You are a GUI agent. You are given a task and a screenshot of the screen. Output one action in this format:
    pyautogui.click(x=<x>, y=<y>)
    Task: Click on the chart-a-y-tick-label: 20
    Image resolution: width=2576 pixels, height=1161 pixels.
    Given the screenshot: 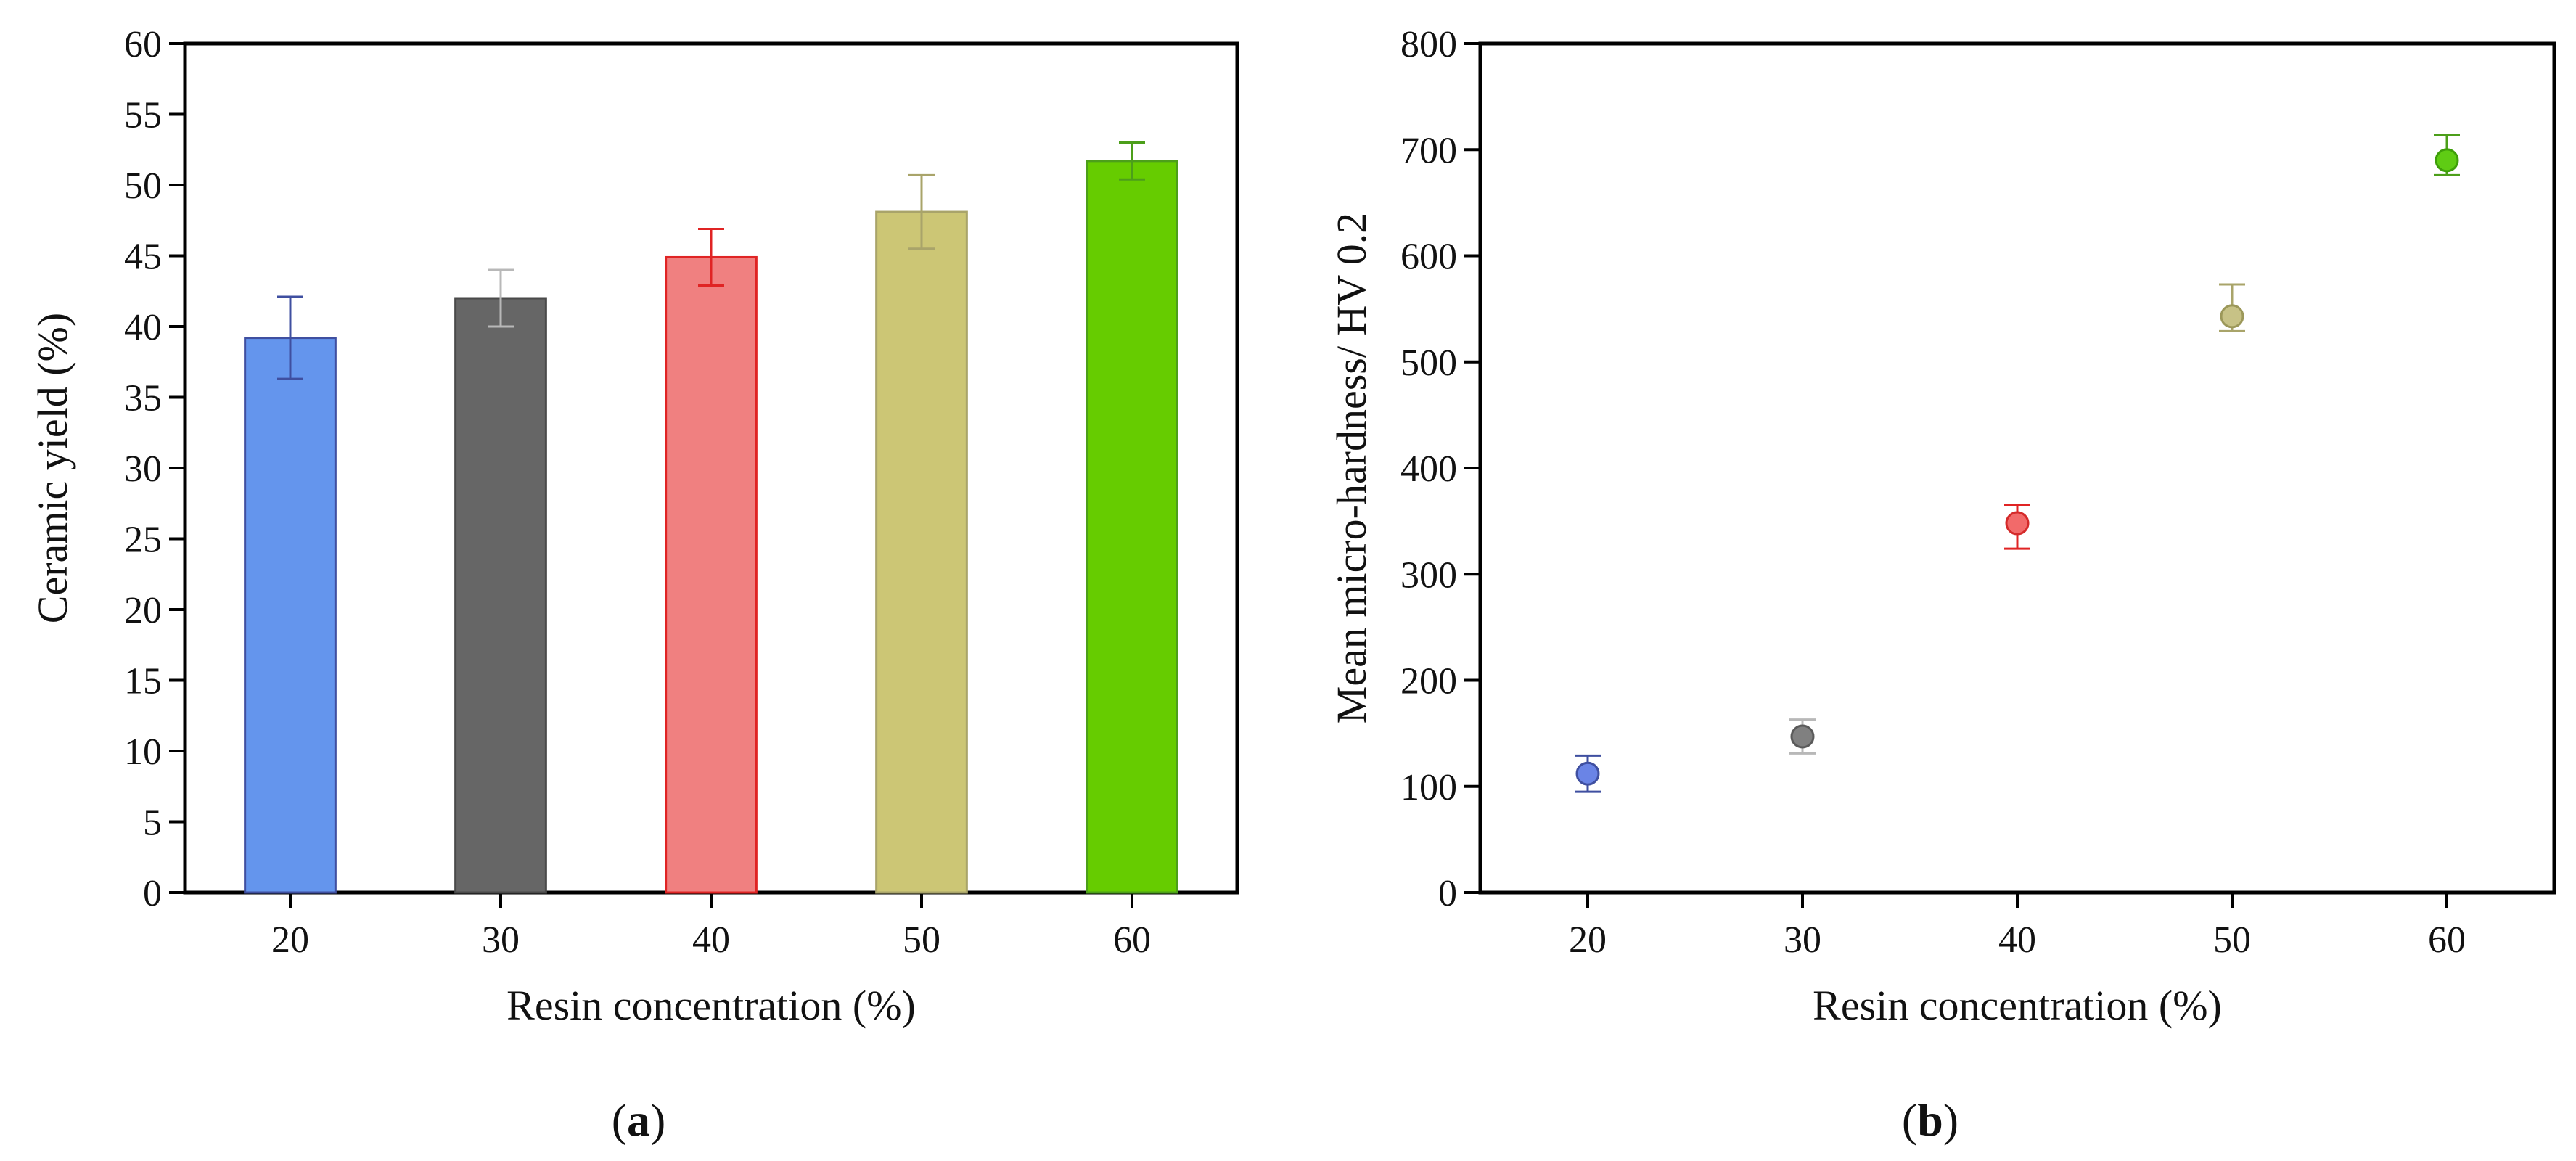 What is the action you would take?
    pyautogui.click(x=143, y=610)
    